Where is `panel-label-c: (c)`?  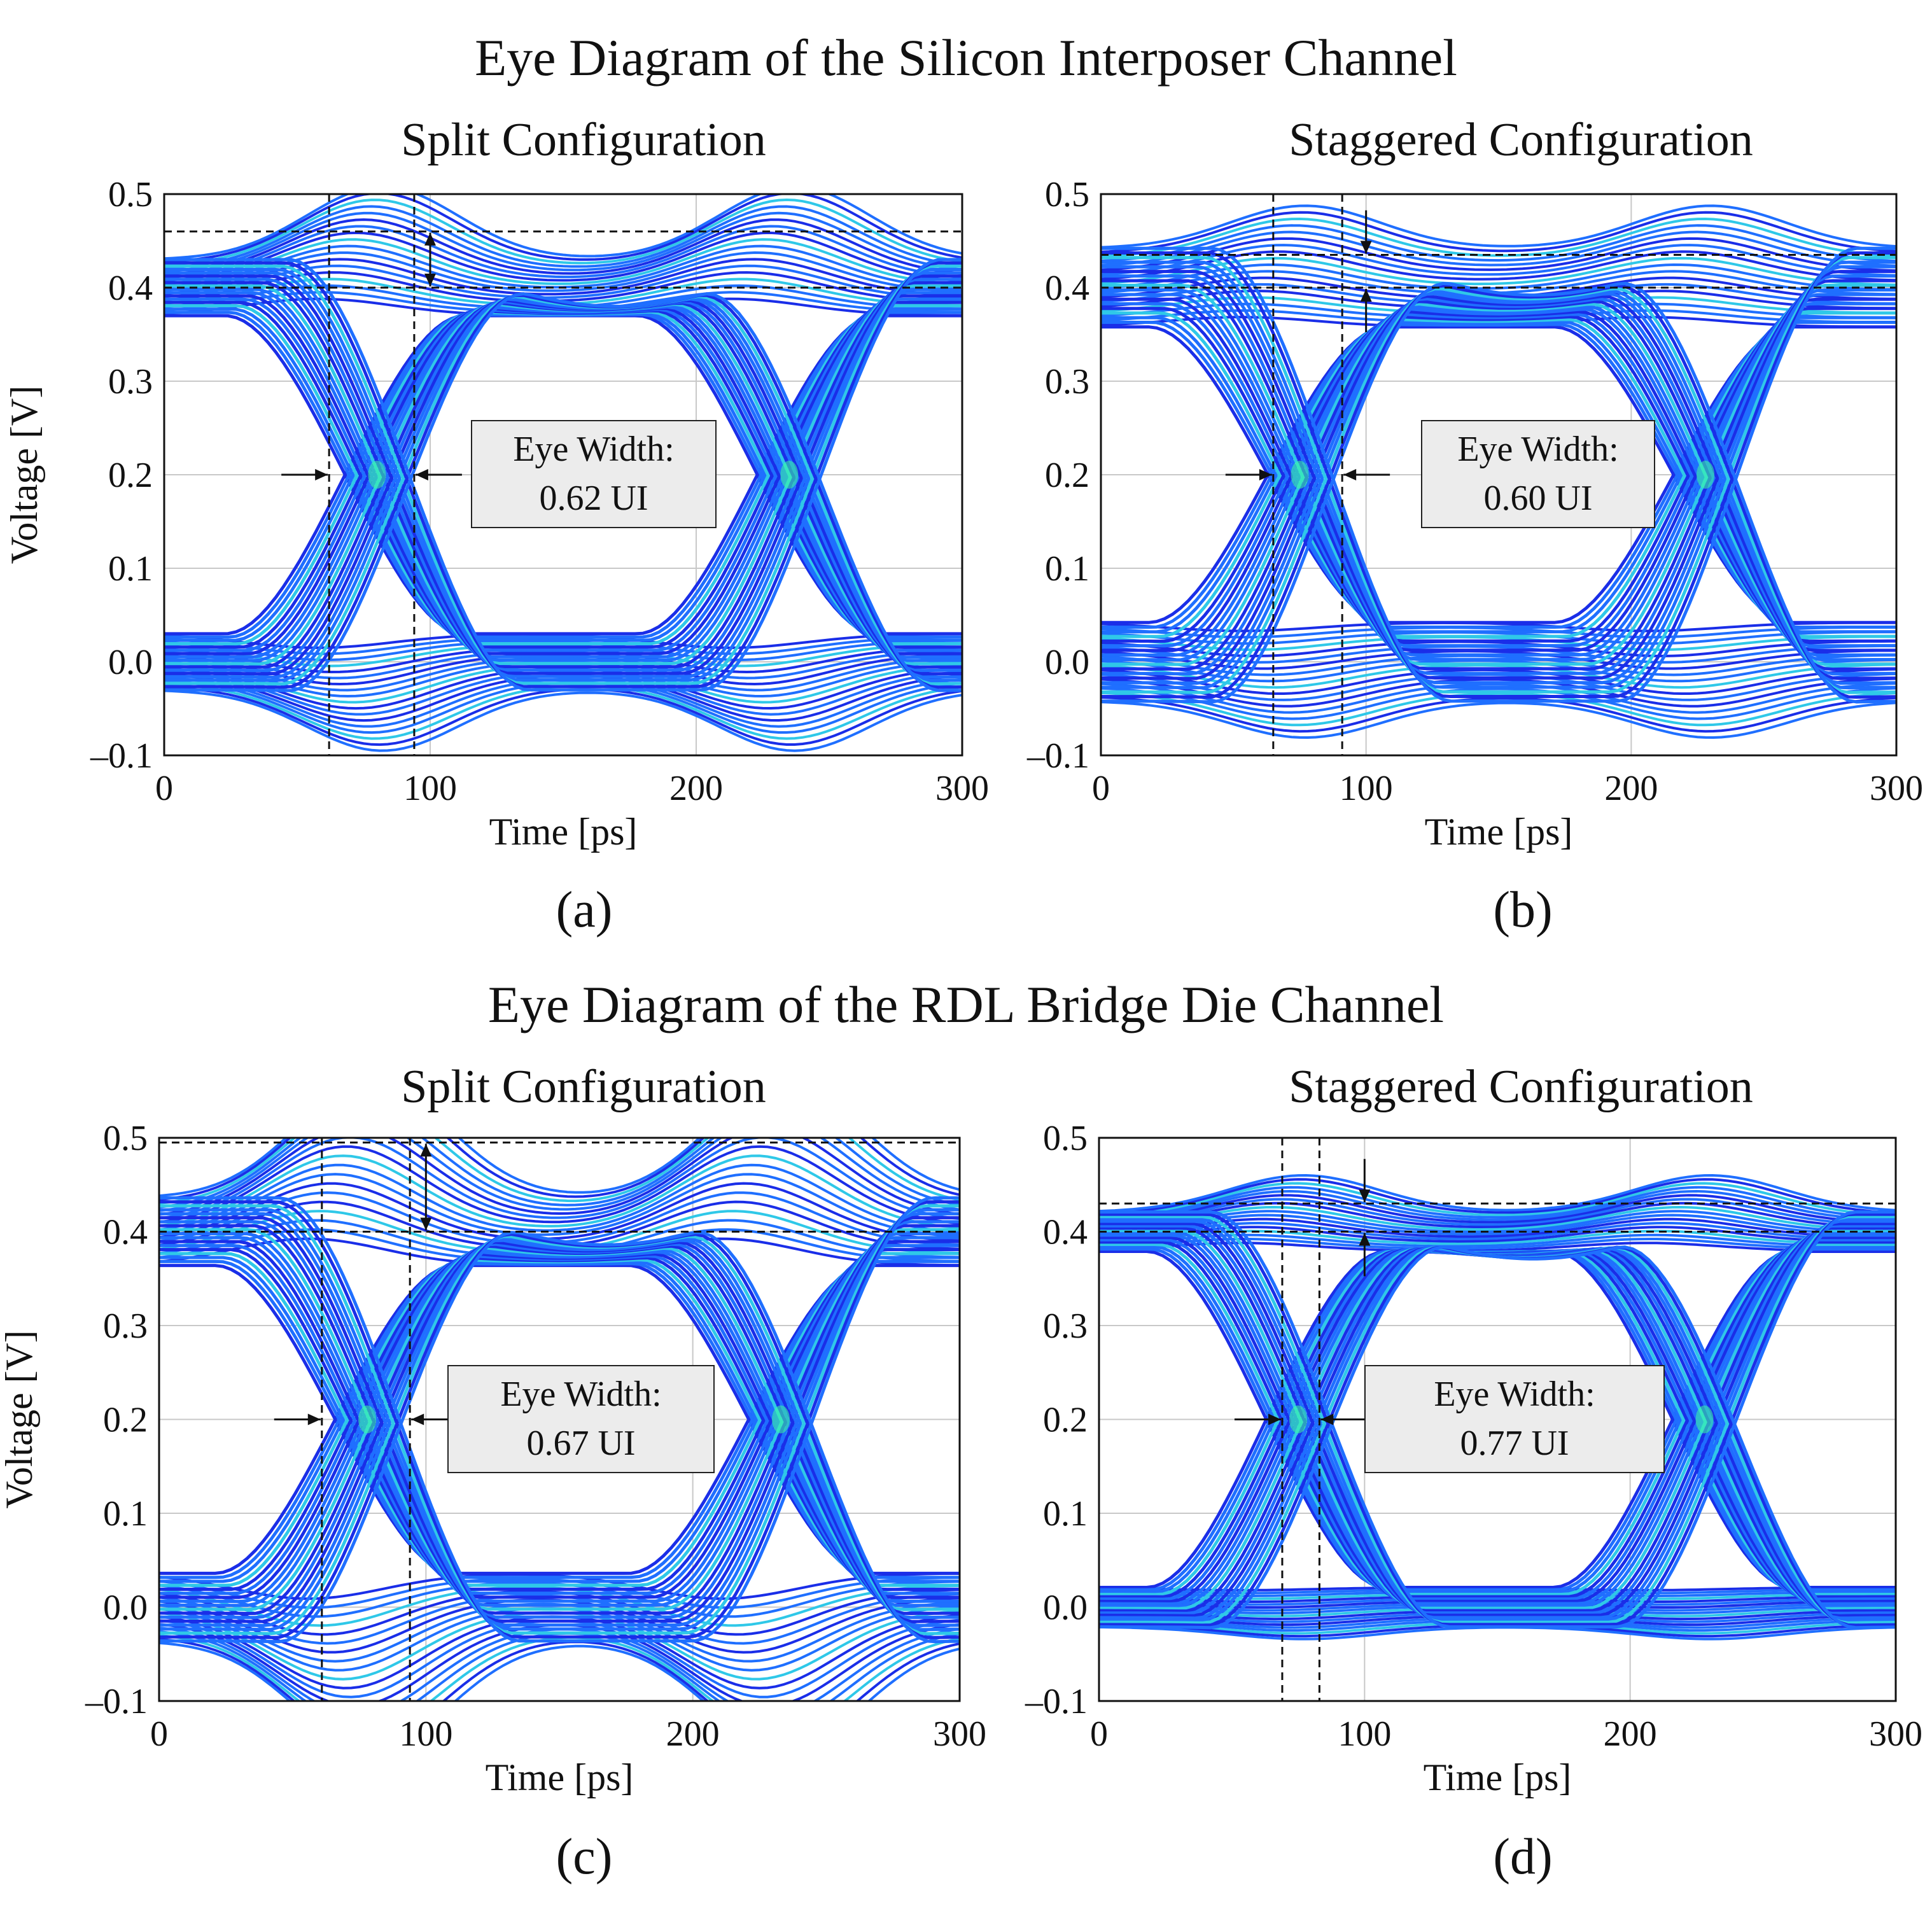 panel-label-c: (c) is located at coordinates (584, 1857).